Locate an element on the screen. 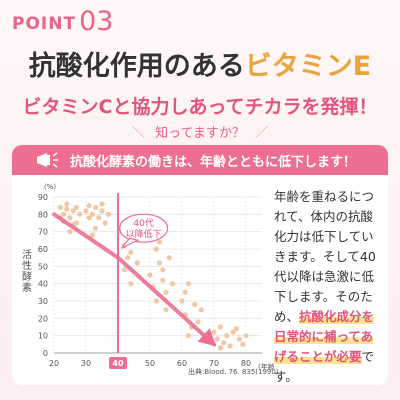  y-tick-label: 90 is located at coordinates (43, 197).